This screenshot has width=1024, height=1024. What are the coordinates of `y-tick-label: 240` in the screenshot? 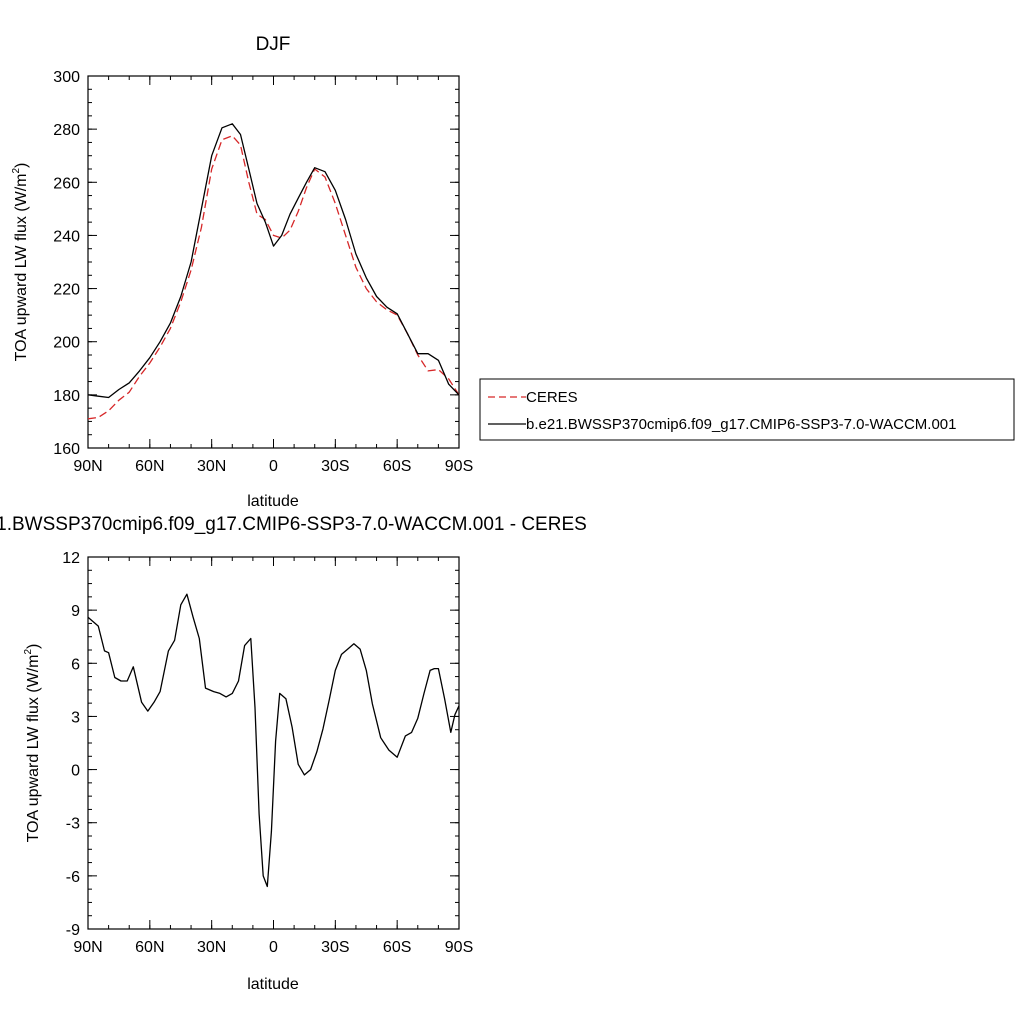 It's located at (66, 236).